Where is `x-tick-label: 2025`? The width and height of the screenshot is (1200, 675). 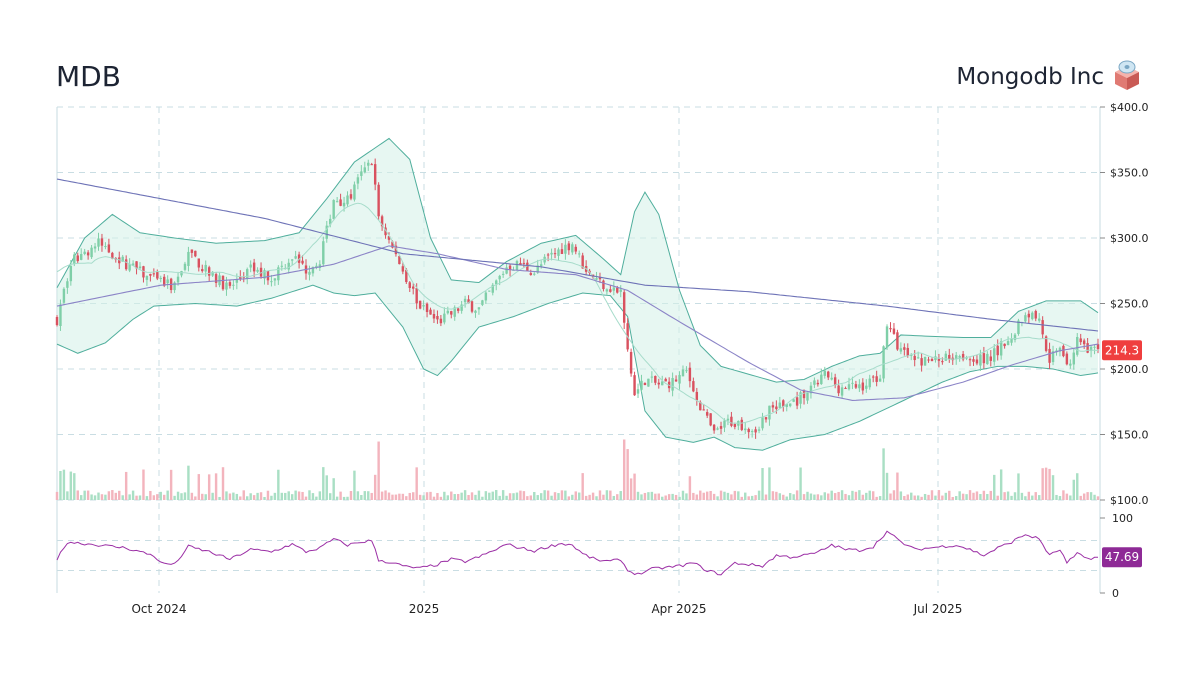
x-tick-label: 2025 is located at coordinates (424, 609).